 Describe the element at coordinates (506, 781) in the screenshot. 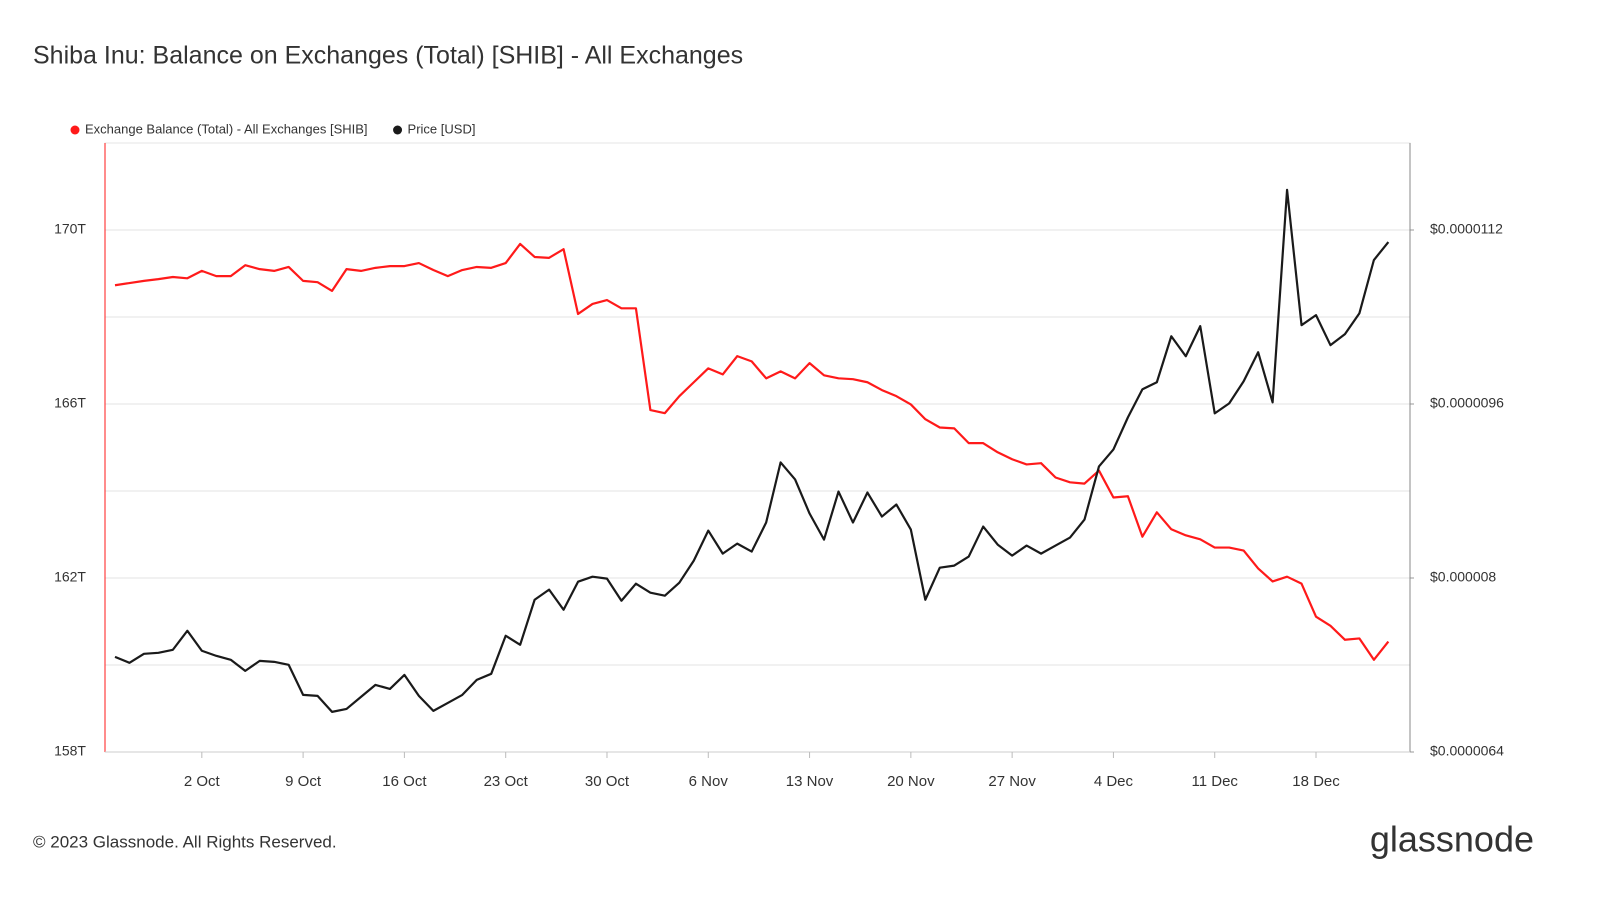

I see `x-tick-label: 23 Oct` at that location.